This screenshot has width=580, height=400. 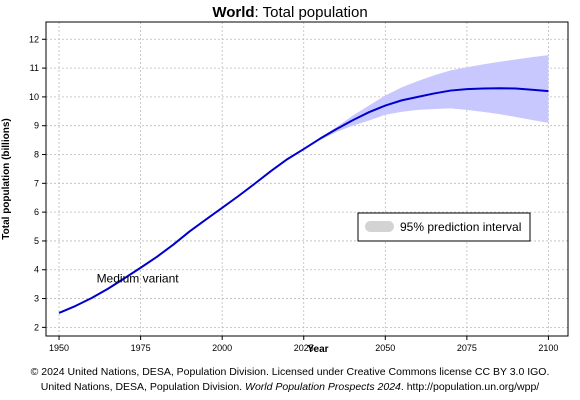 What do you see at coordinates (323, 387) in the screenshot?
I see `citation-title: World Population Prospects 2024` at bounding box center [323, 387].